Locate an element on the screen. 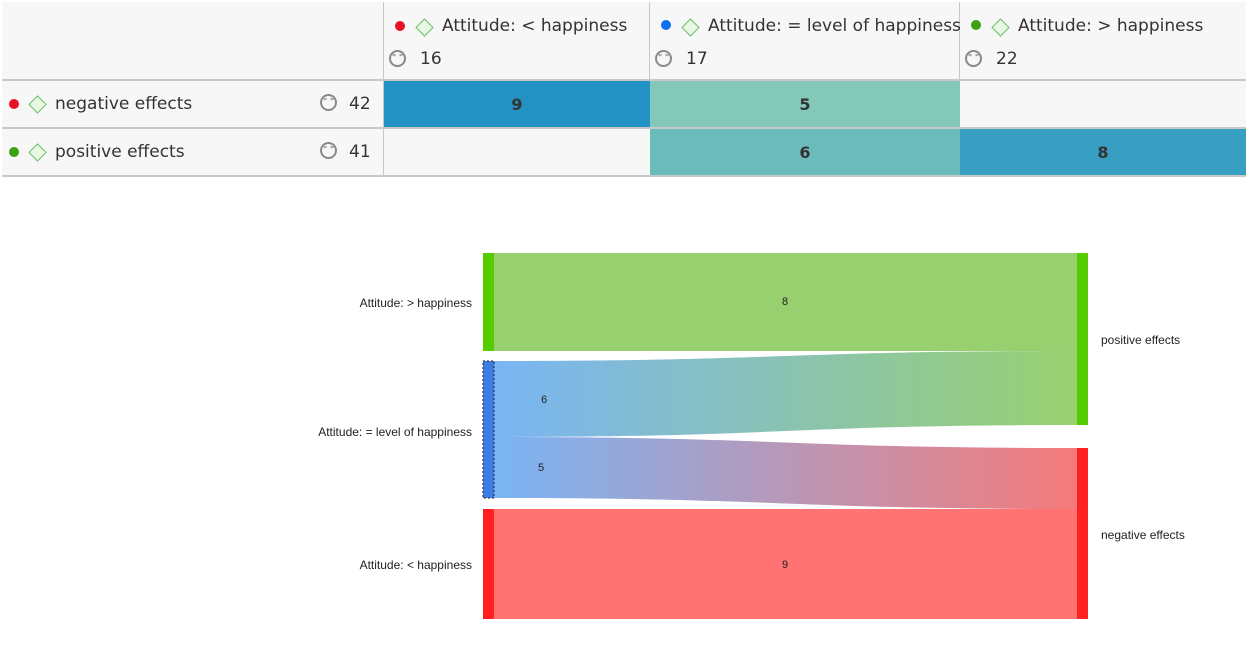 This screenshot has width=1246, height=647. row-count: 42 is located at coordinates (360, 104).